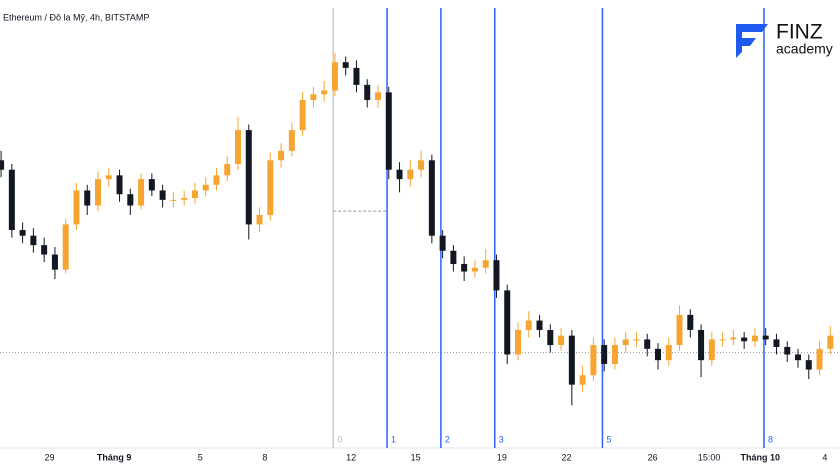  What do you see at coordinates (416, 457) in the screenshot?
I see `x-tick-label: 15` at bounding box center [416, 457].